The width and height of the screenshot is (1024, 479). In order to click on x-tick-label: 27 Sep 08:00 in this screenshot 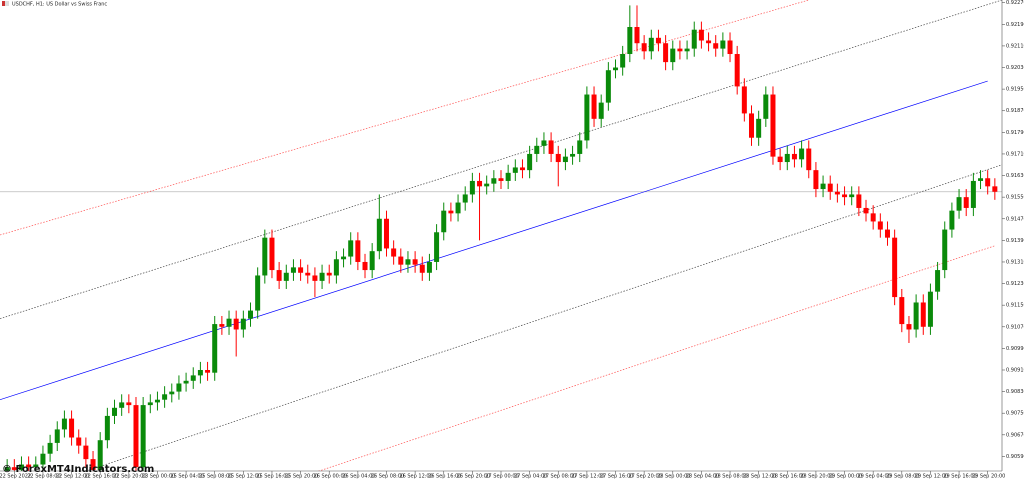, I will do `click(559, 476)`.